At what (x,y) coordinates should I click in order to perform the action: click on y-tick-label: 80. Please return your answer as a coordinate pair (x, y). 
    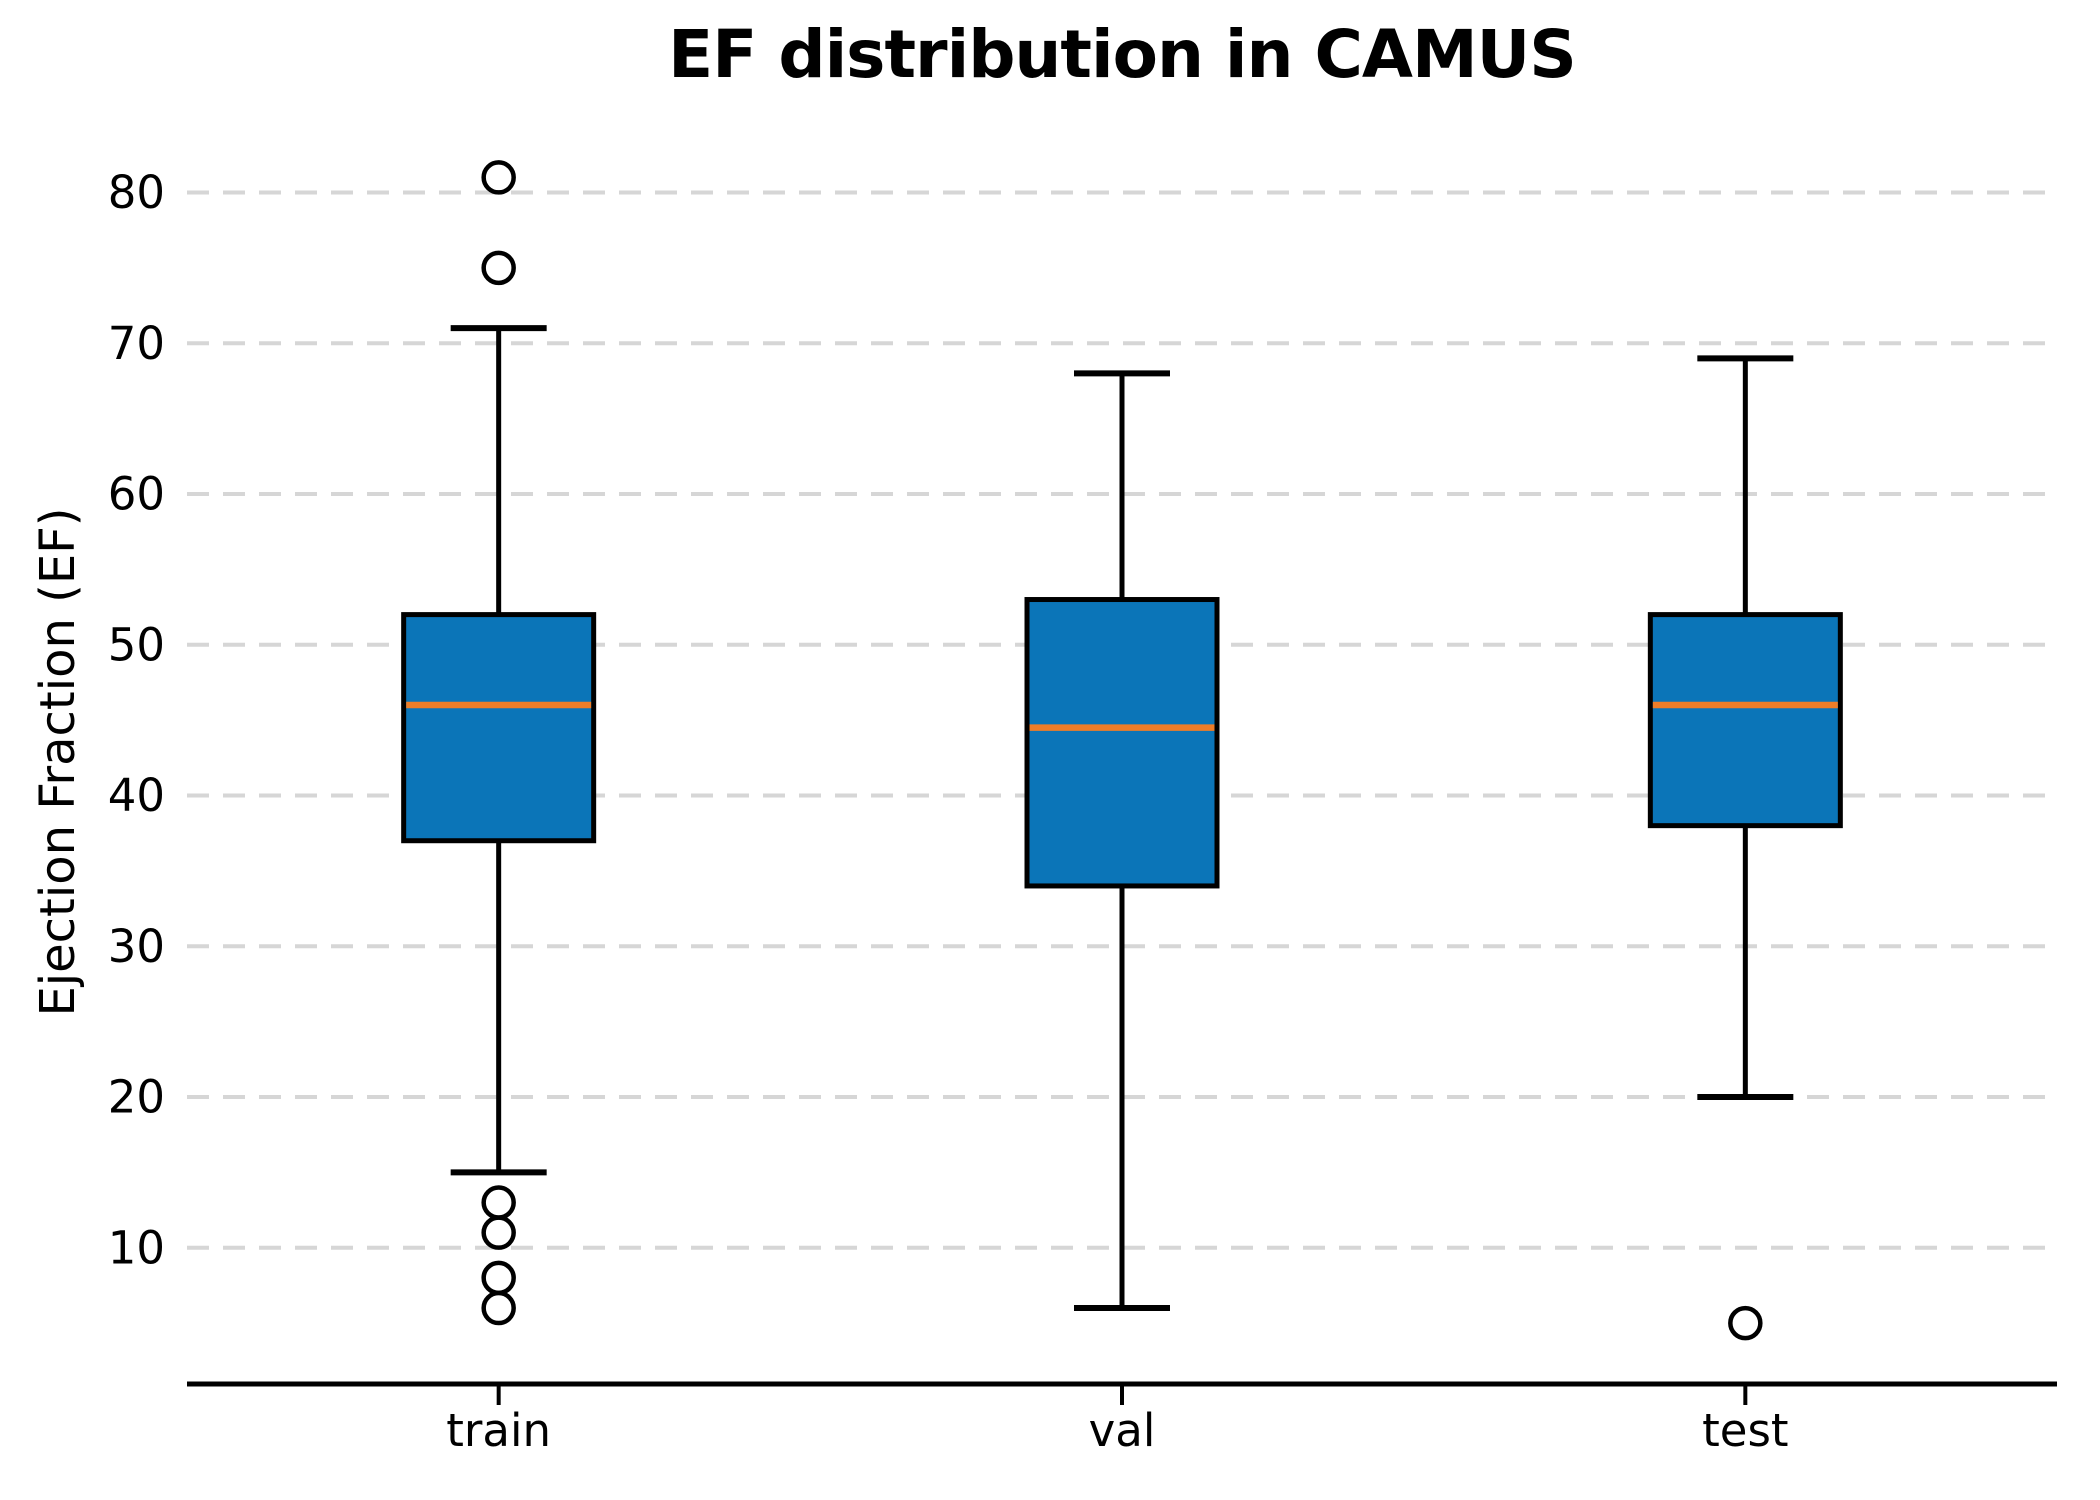
    Looking at the image, I should click on (136, 192).